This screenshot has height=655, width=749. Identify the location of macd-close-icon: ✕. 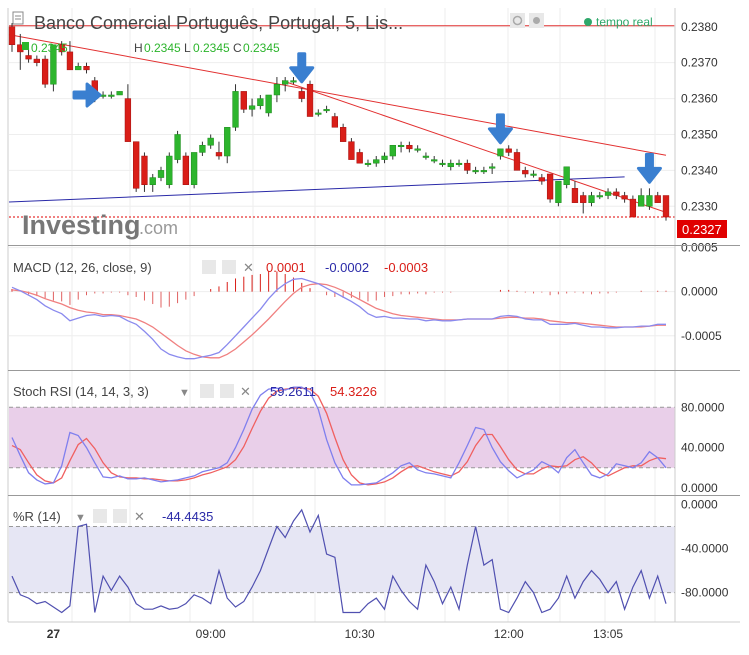
(248, 267).